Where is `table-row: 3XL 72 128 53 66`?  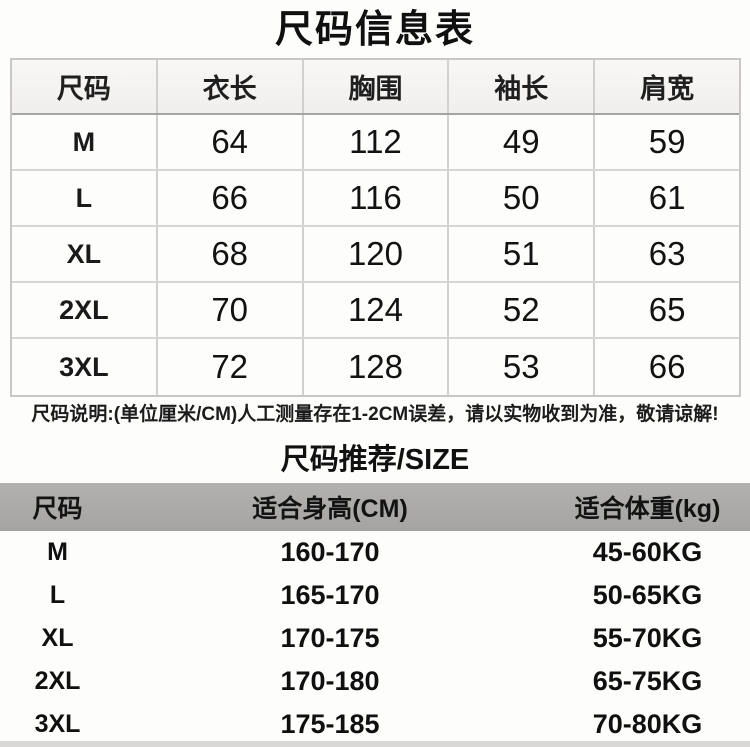
table-row: 3XL 72 128 53 66 is located at coordinates (375, 367).